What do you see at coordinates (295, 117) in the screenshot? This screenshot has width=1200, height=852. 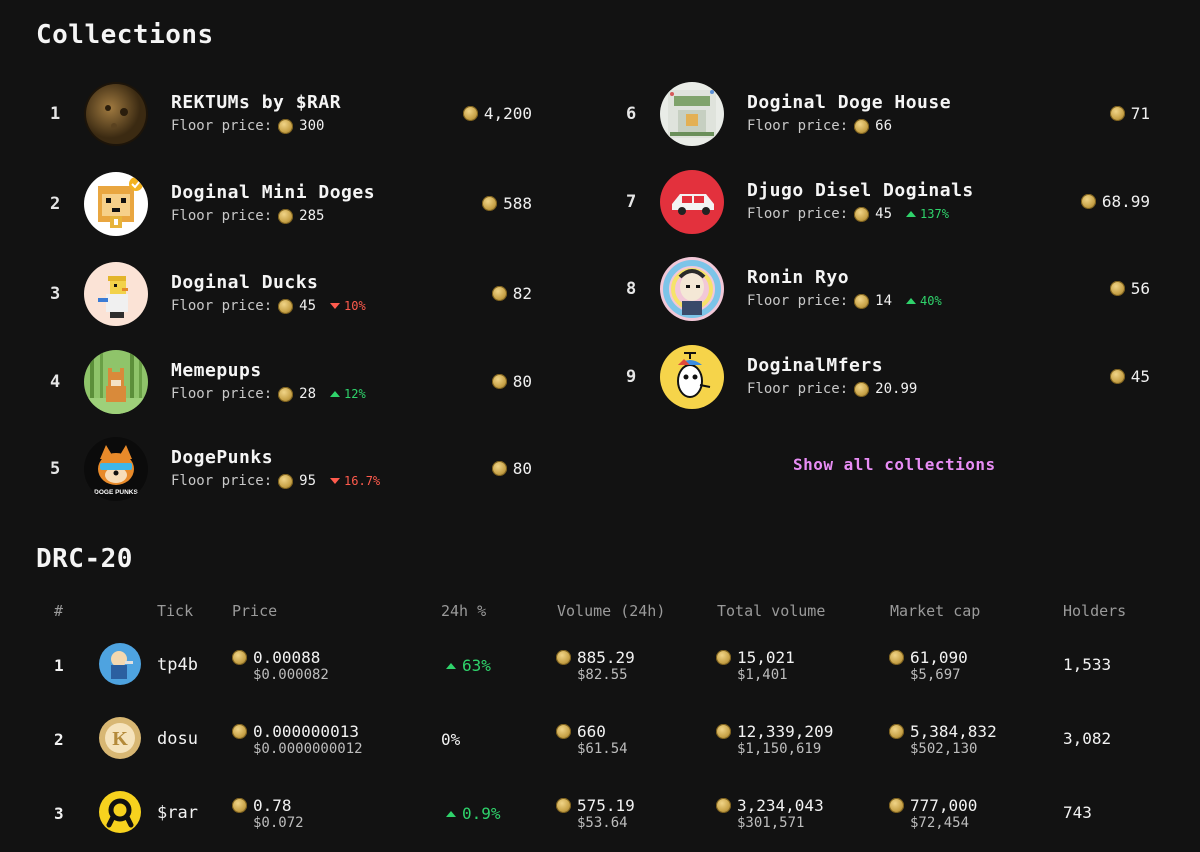 I see `collection-row: 1 REKTUMs by $RAR Floor price: 300 4,200` at bounding box center [295, 117].